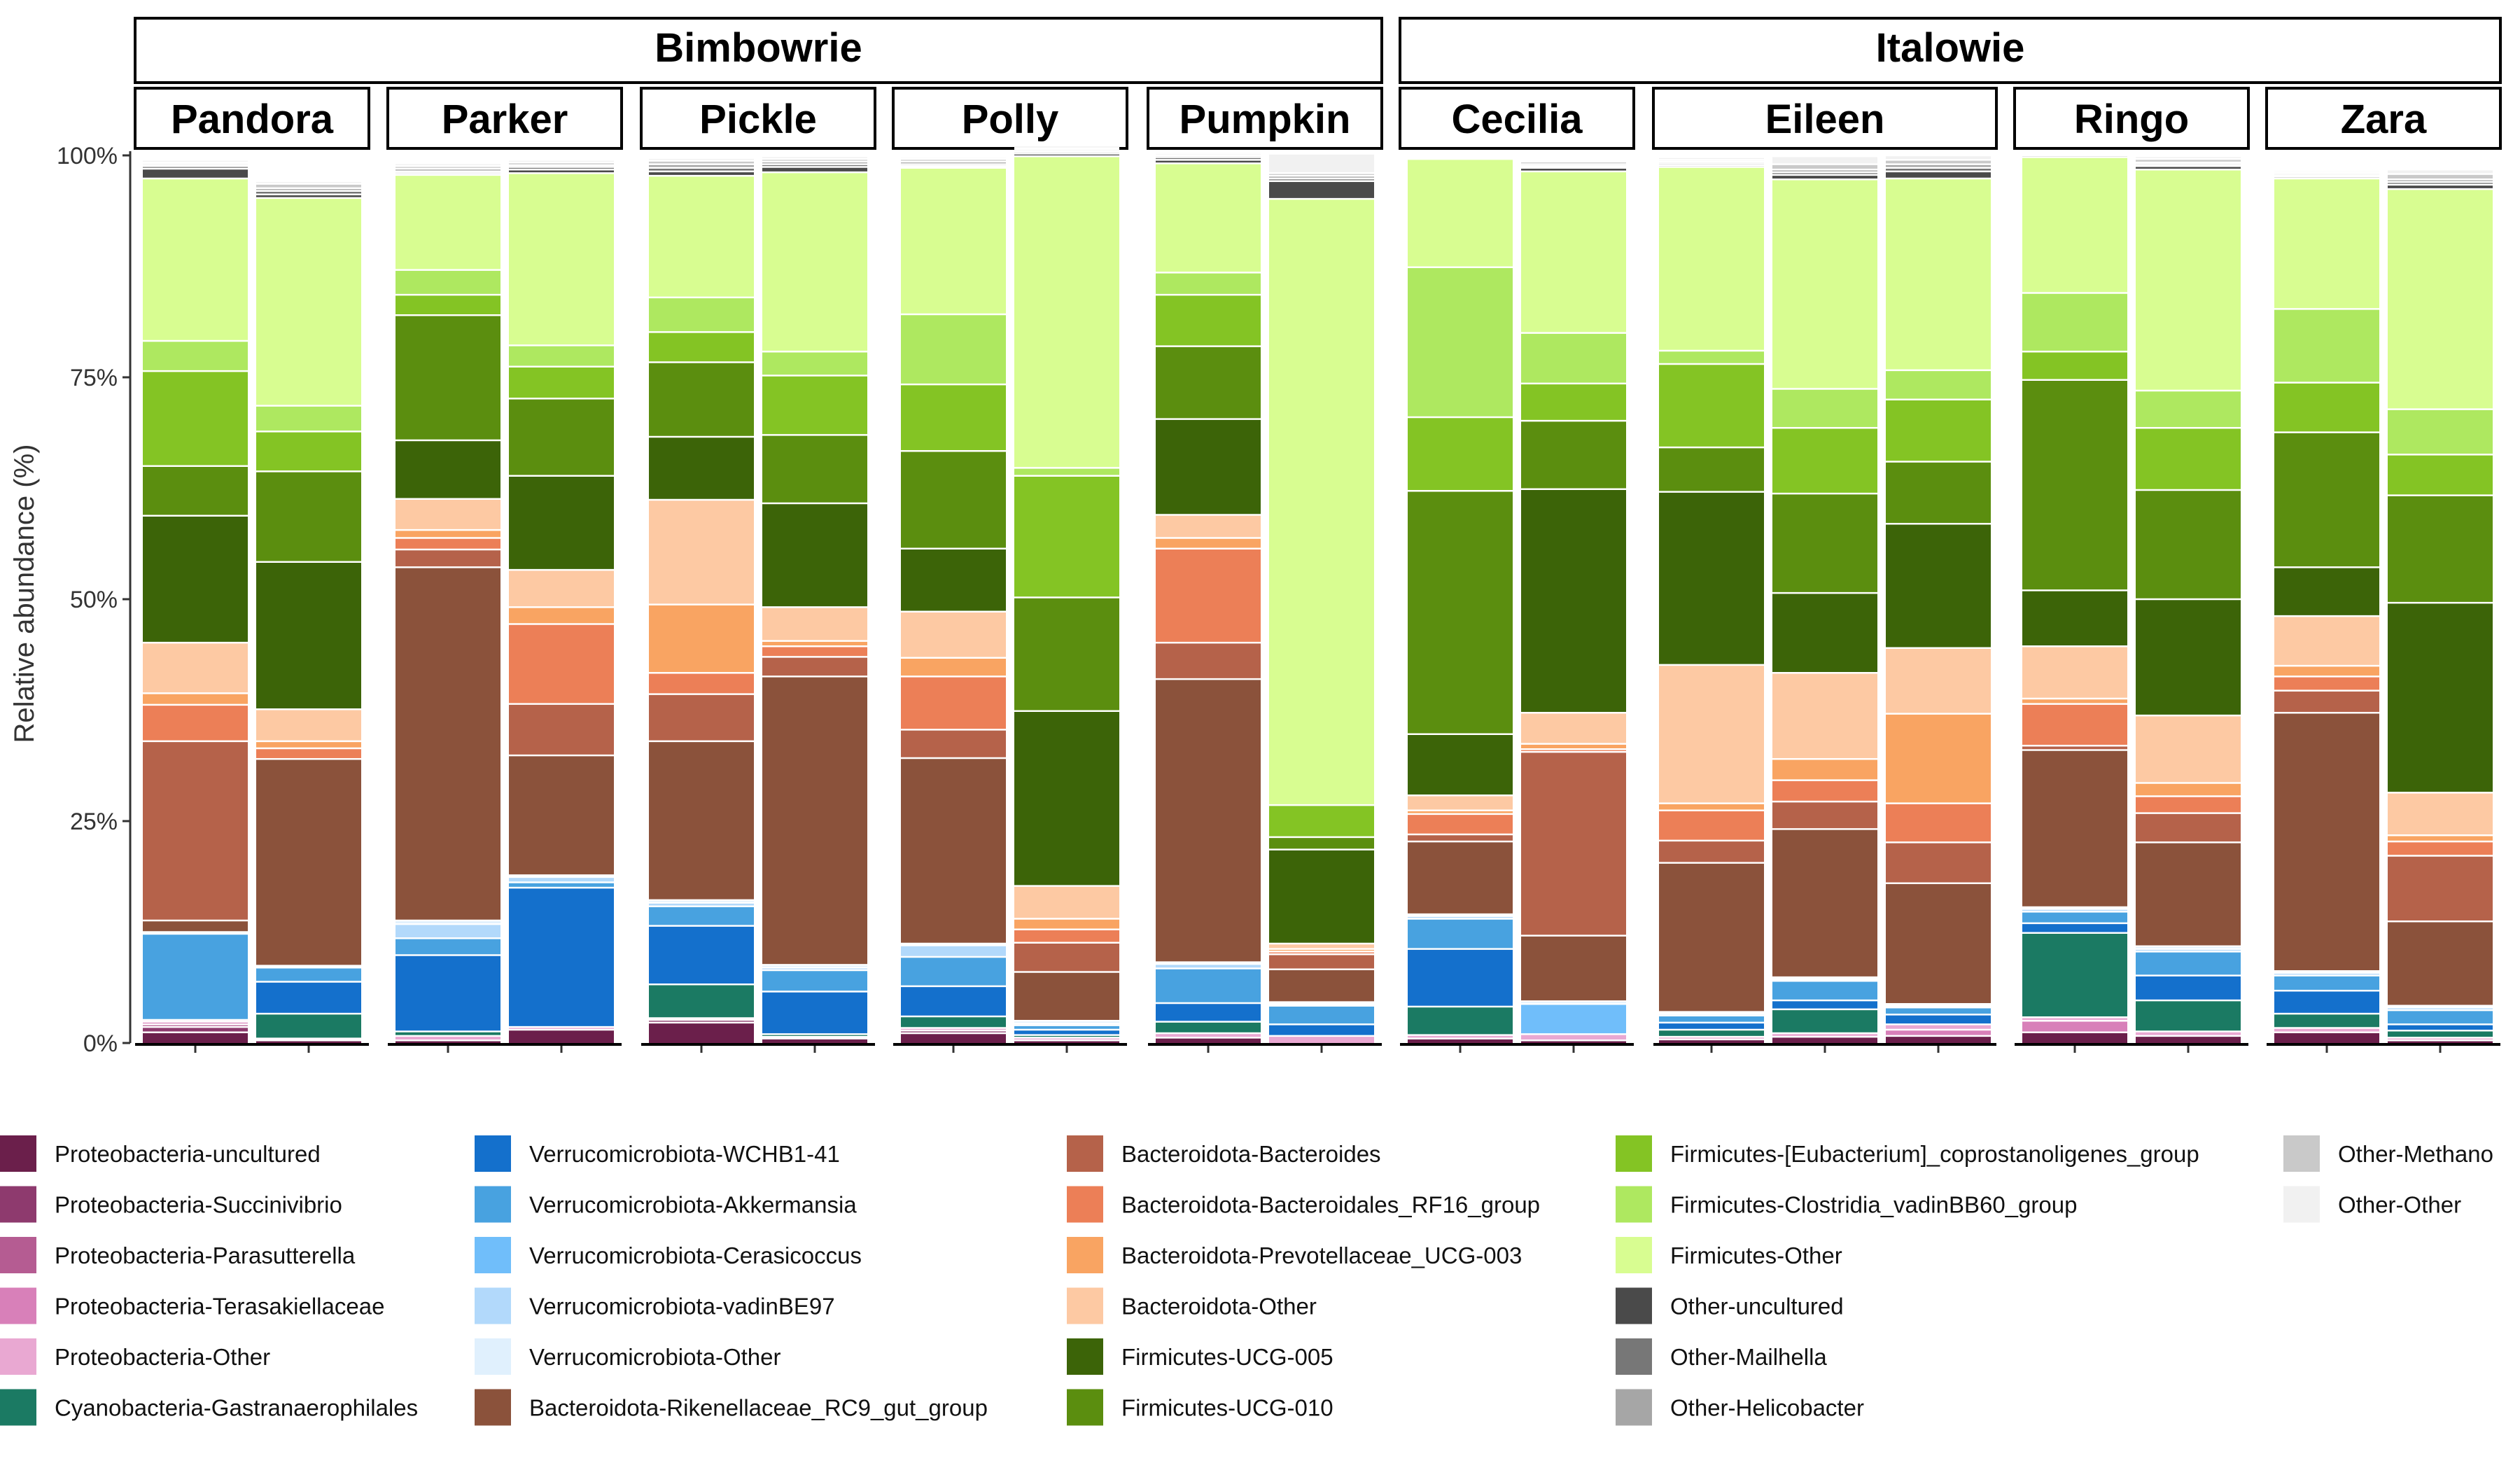 The image size is (2520, 1470). Describe the element at coordinates (1192, 1305) in the screenshot. I see `legend-item: Bacteroidota-Other` at that location.